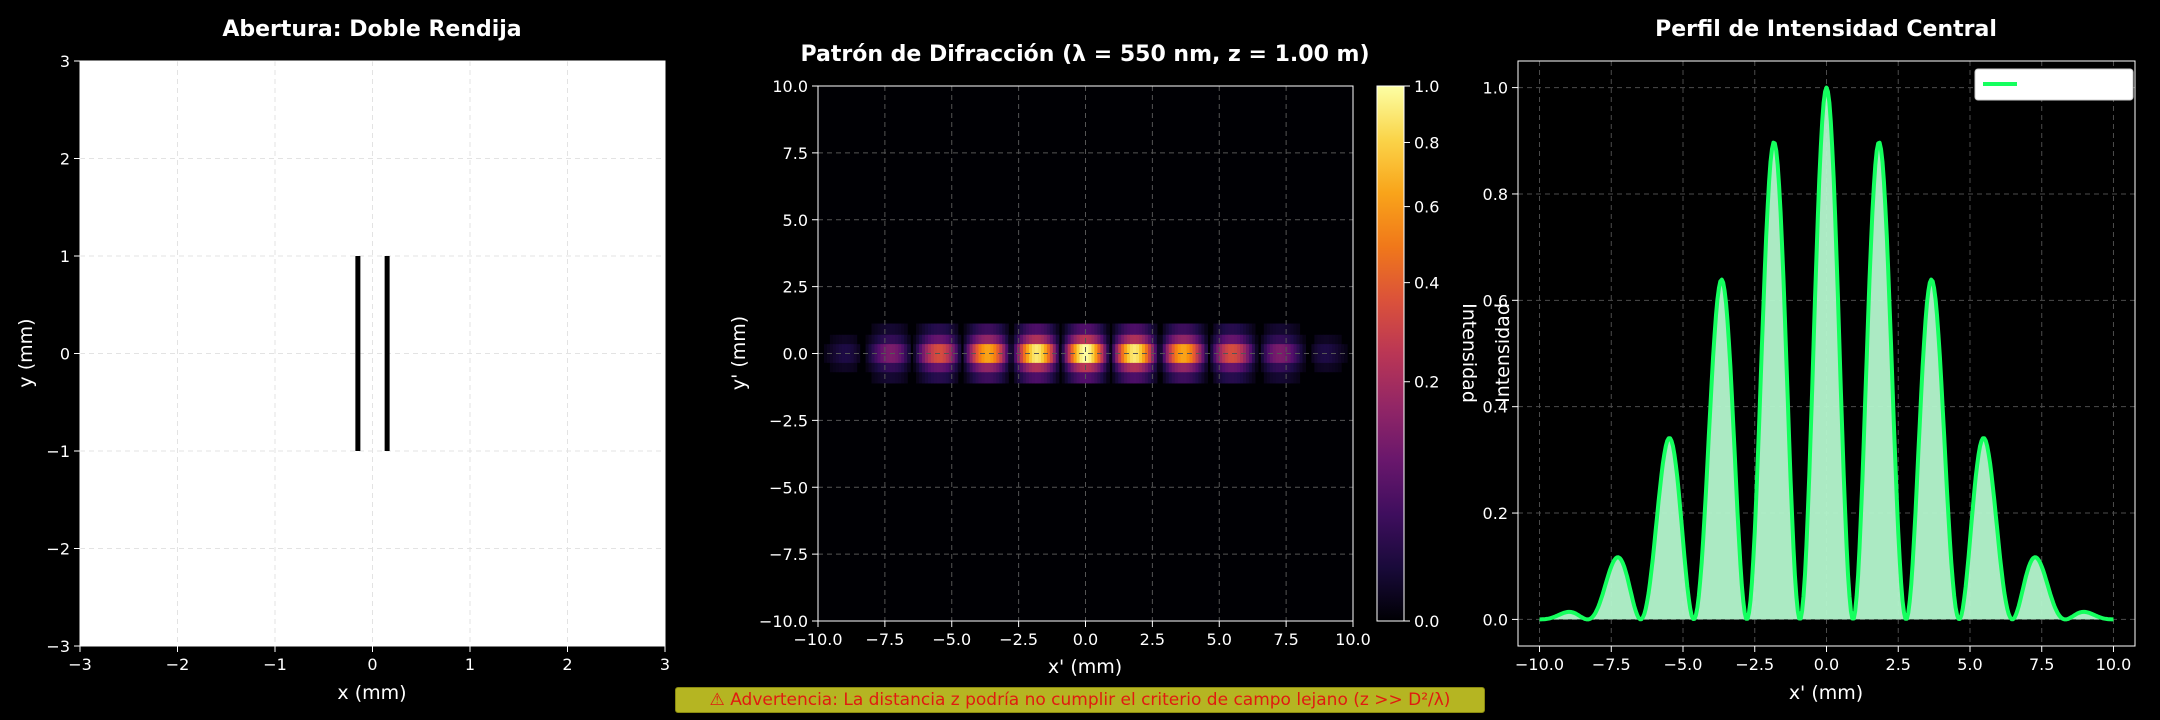 Image resolution: width=2160 pixels, height=720 pixels. I want to click on y-tick-label: −3, so click(58, 646).